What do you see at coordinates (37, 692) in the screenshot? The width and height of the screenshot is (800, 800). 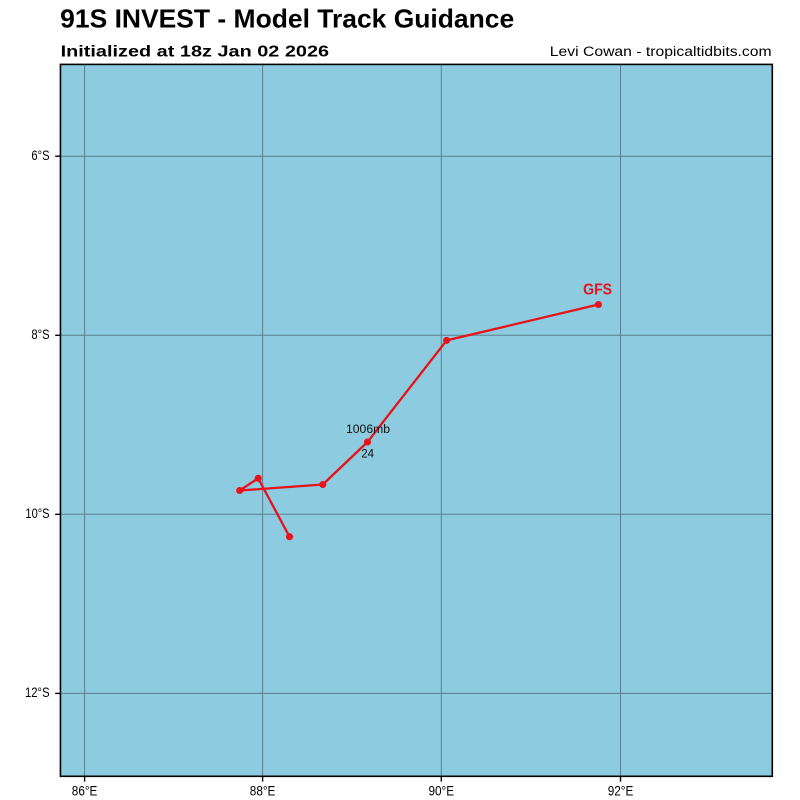 I see `svg-text: 12°S` at bounding box center [37, 692].